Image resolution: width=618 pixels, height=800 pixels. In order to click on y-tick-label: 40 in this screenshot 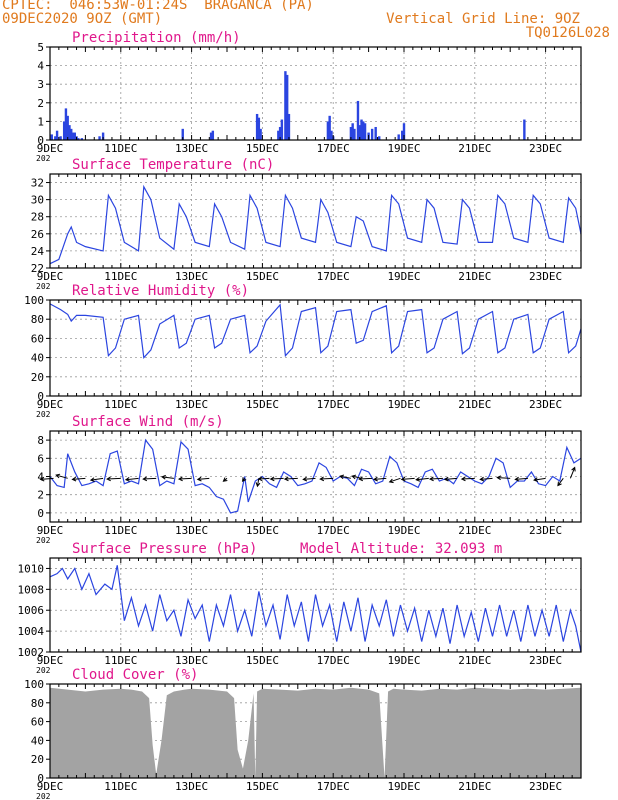, I will do `click(37, 740)`.